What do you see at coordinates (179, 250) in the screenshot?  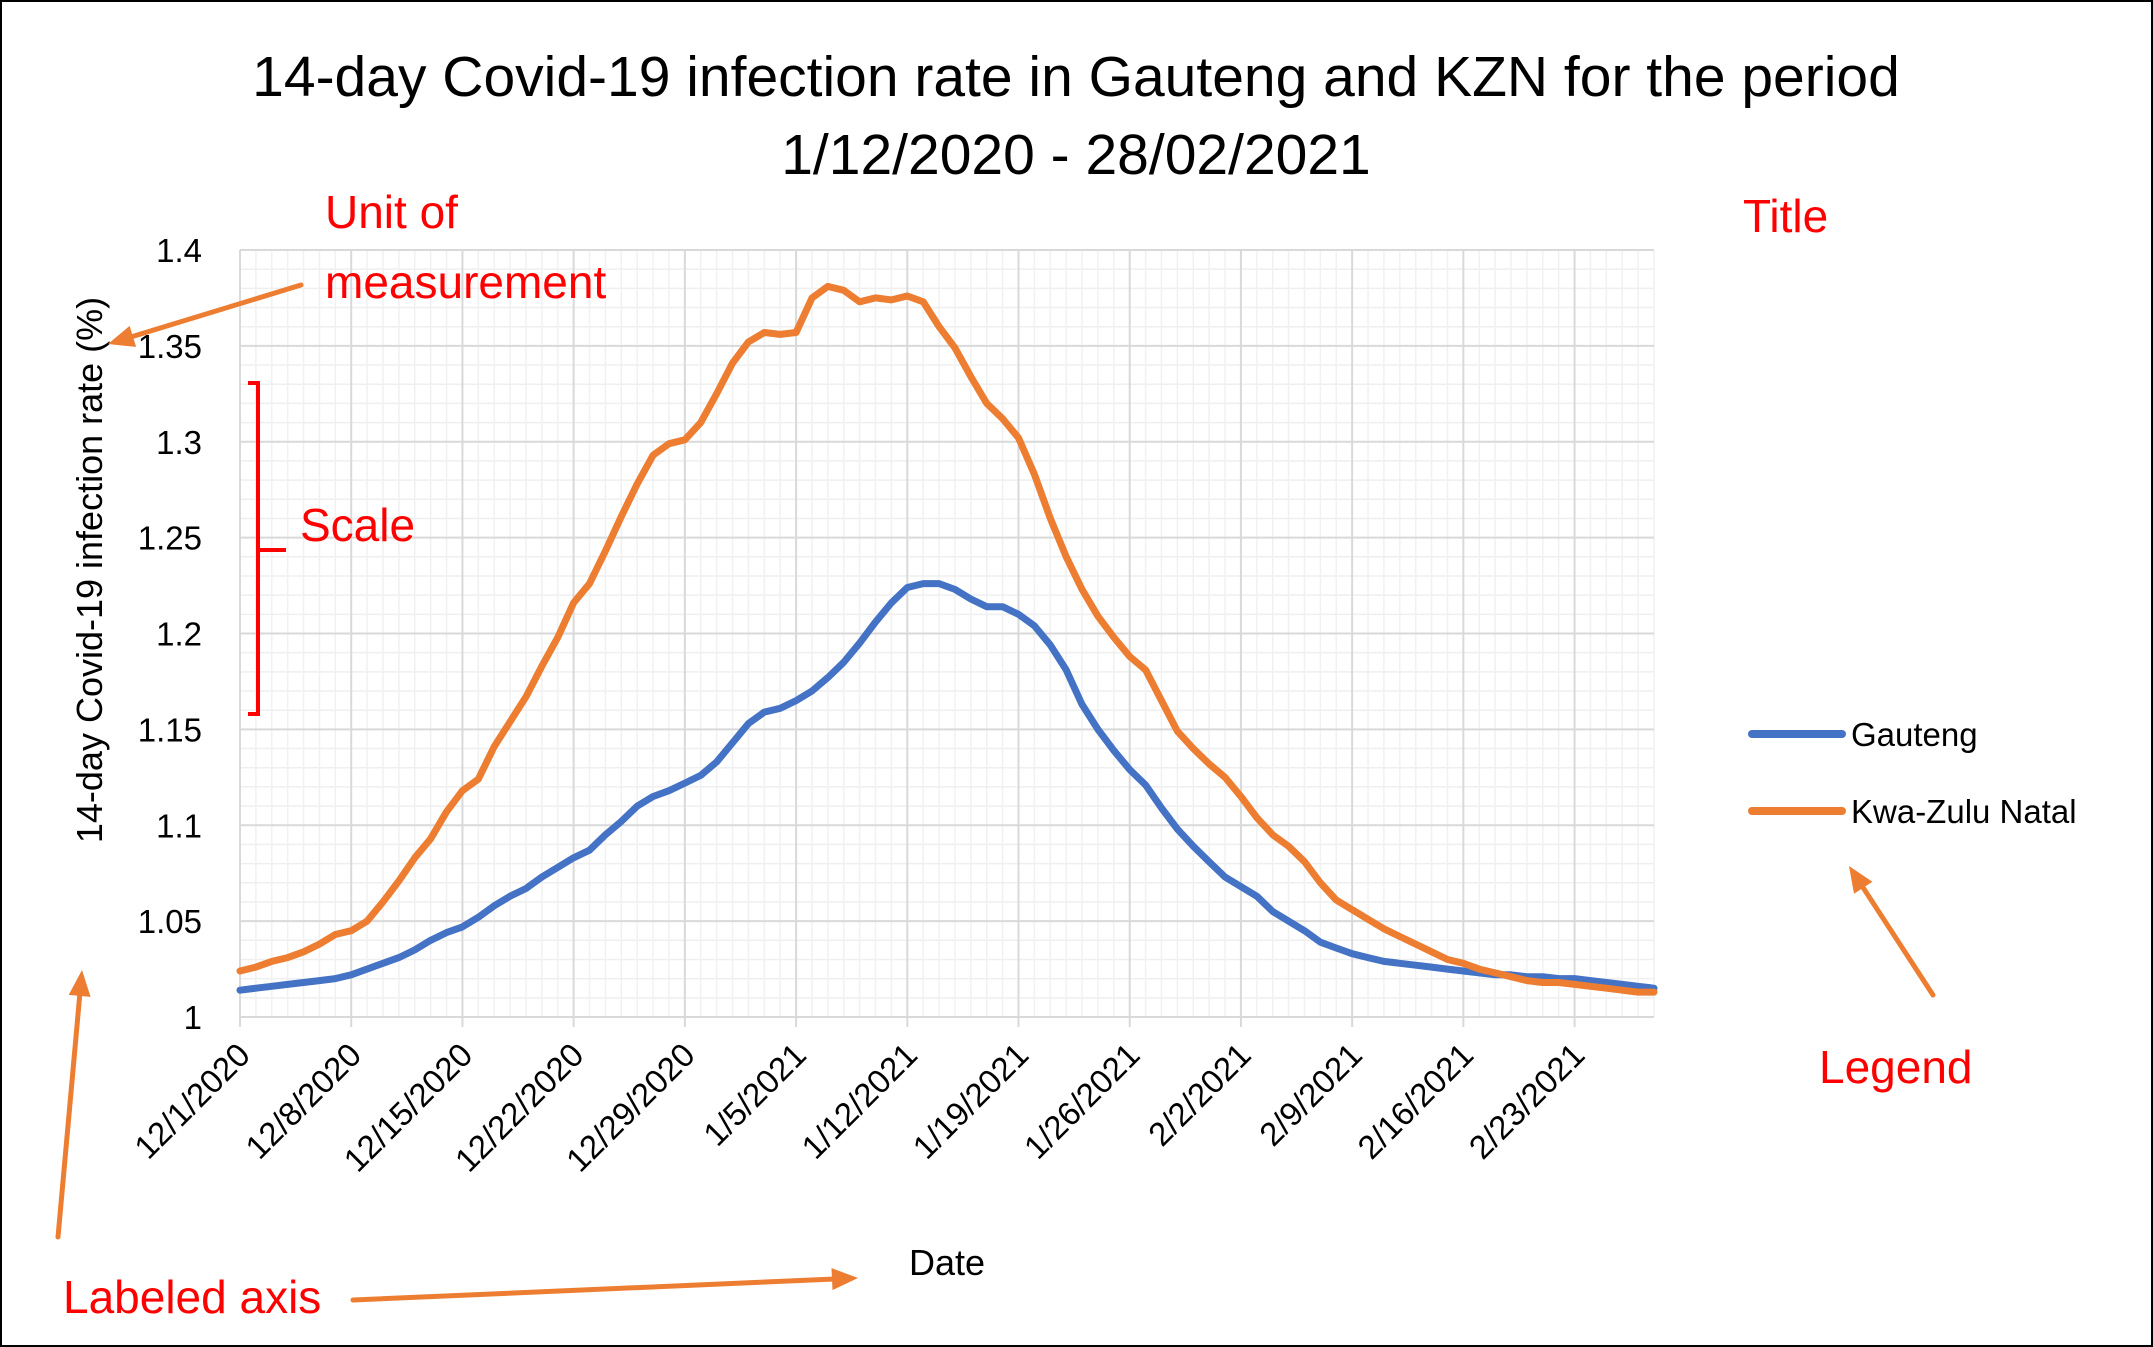 I see `y-tick-label: 1.4` at bounding box center [179, 250].